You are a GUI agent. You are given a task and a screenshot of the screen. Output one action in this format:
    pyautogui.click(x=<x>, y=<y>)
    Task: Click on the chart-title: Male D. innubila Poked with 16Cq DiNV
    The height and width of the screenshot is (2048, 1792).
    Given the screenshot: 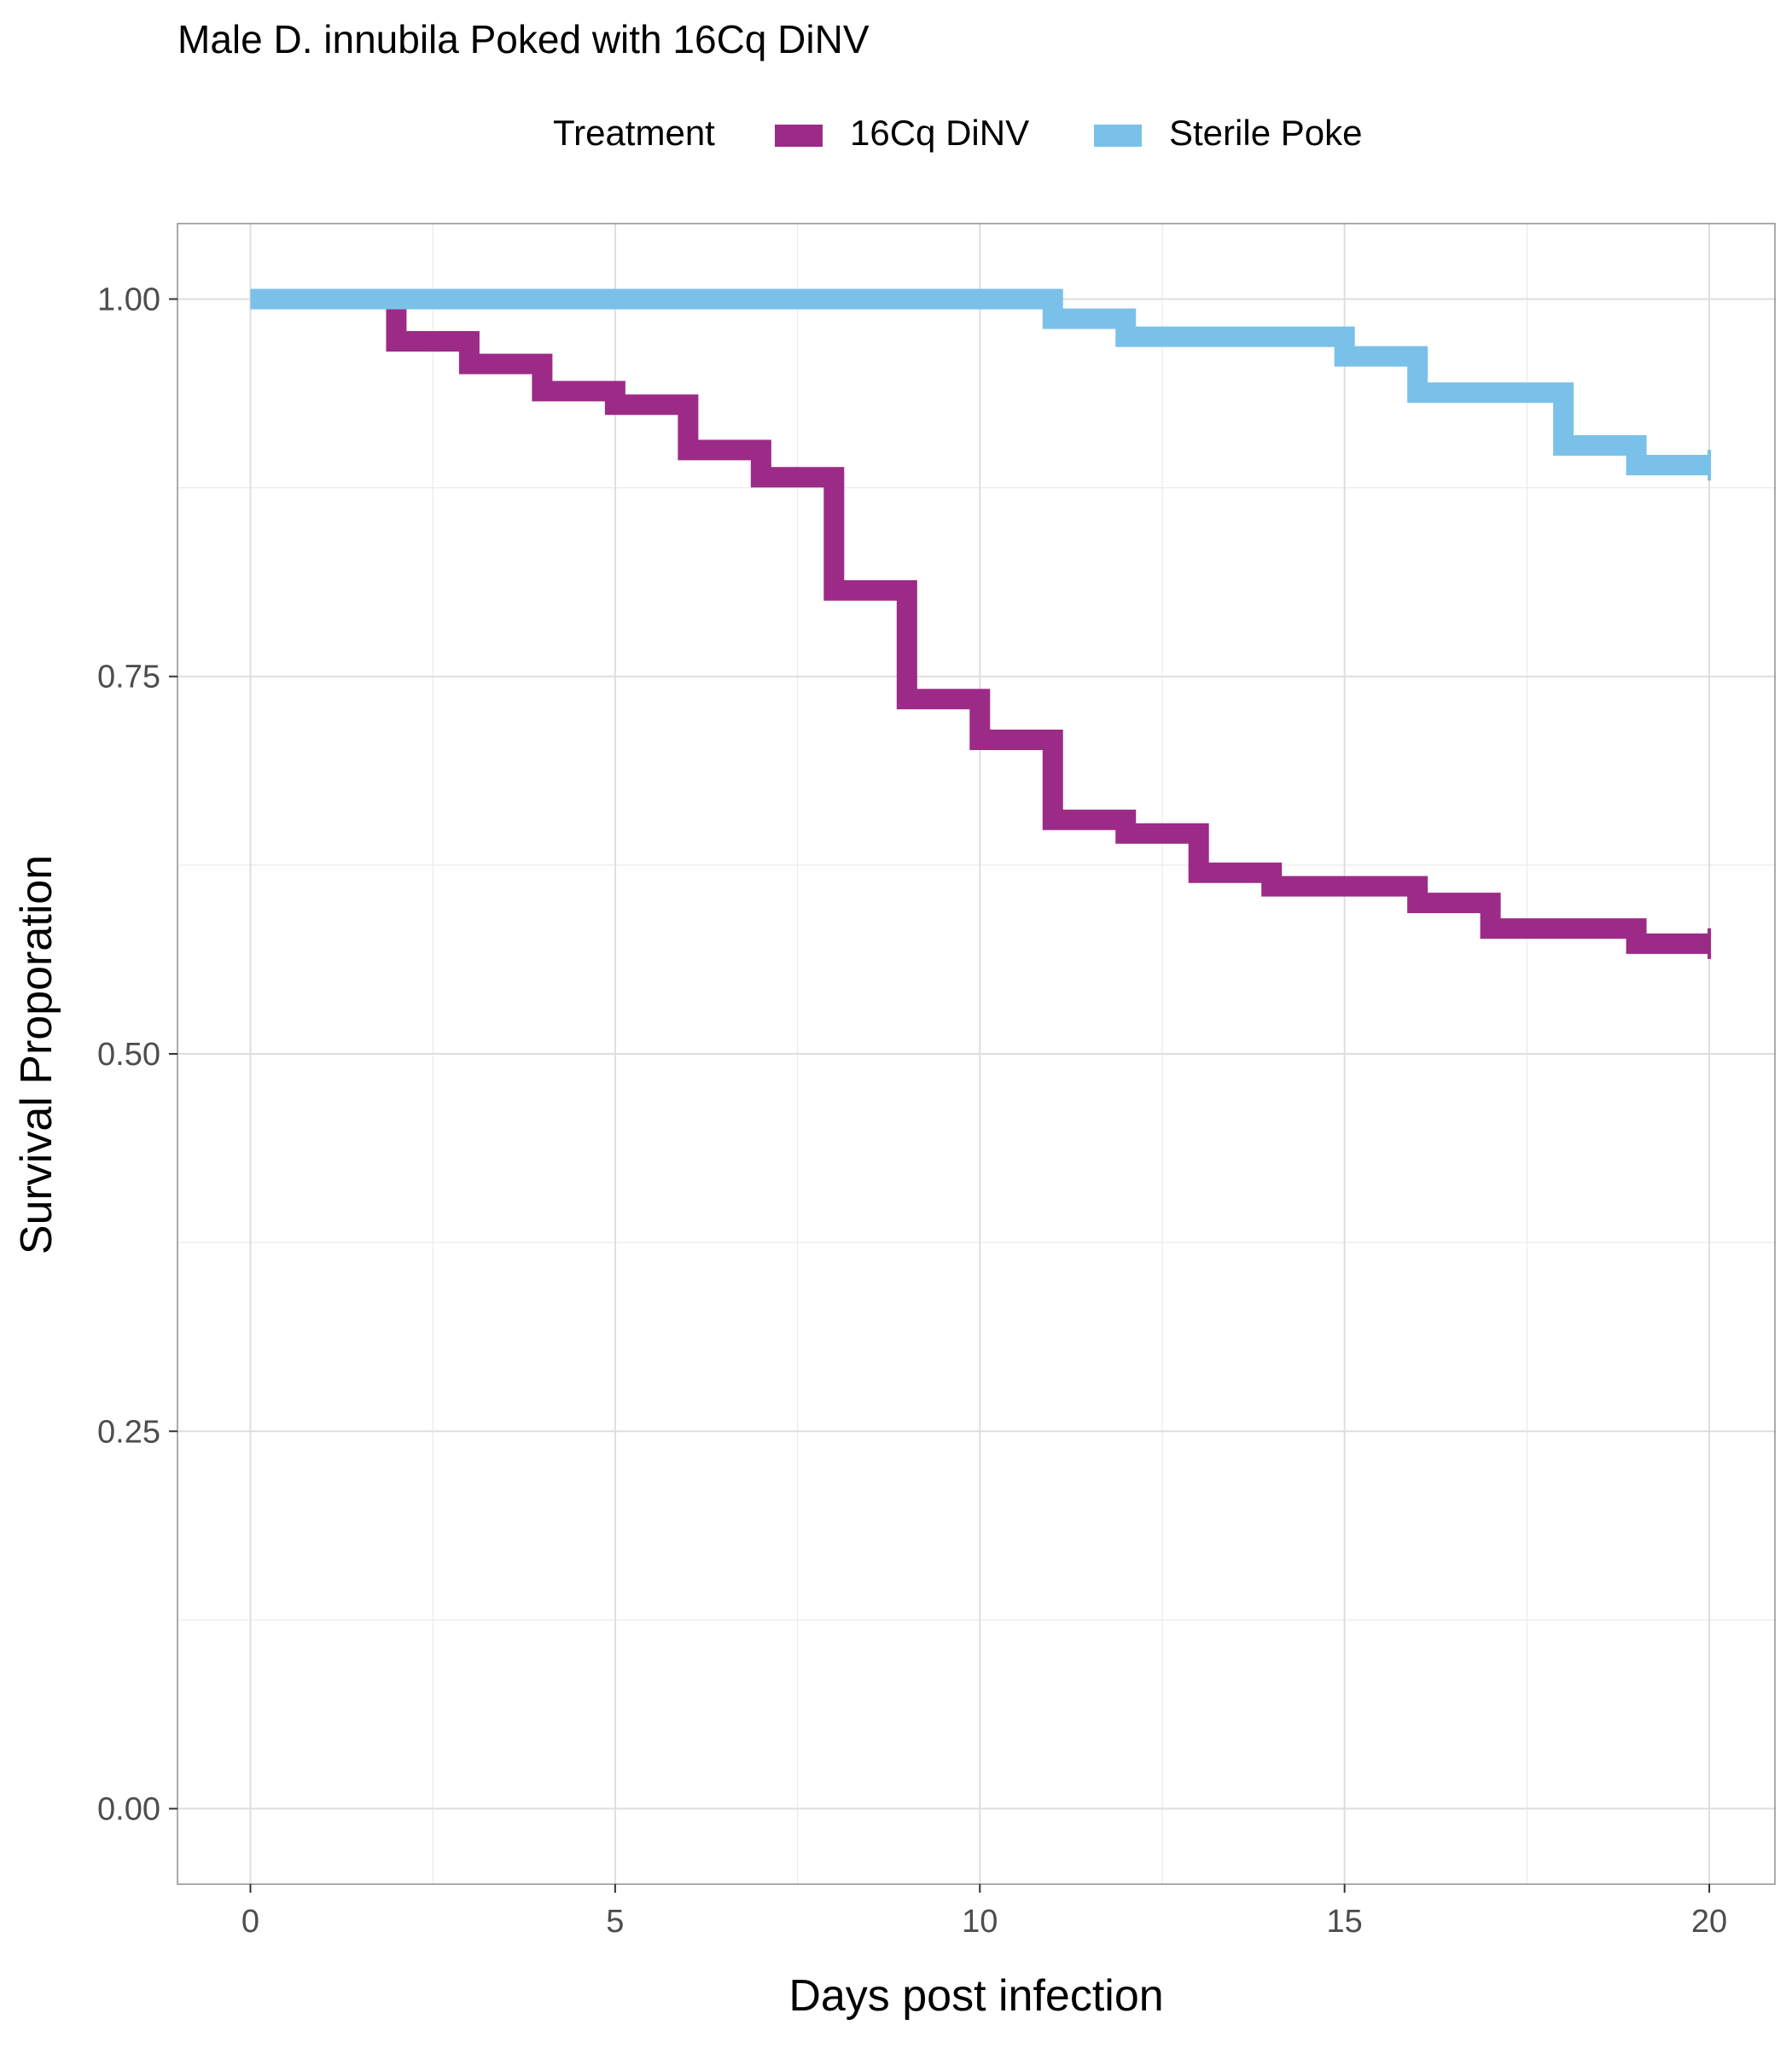 What is the action you would take?
    pyautogui.click(x=523, y=39)
    